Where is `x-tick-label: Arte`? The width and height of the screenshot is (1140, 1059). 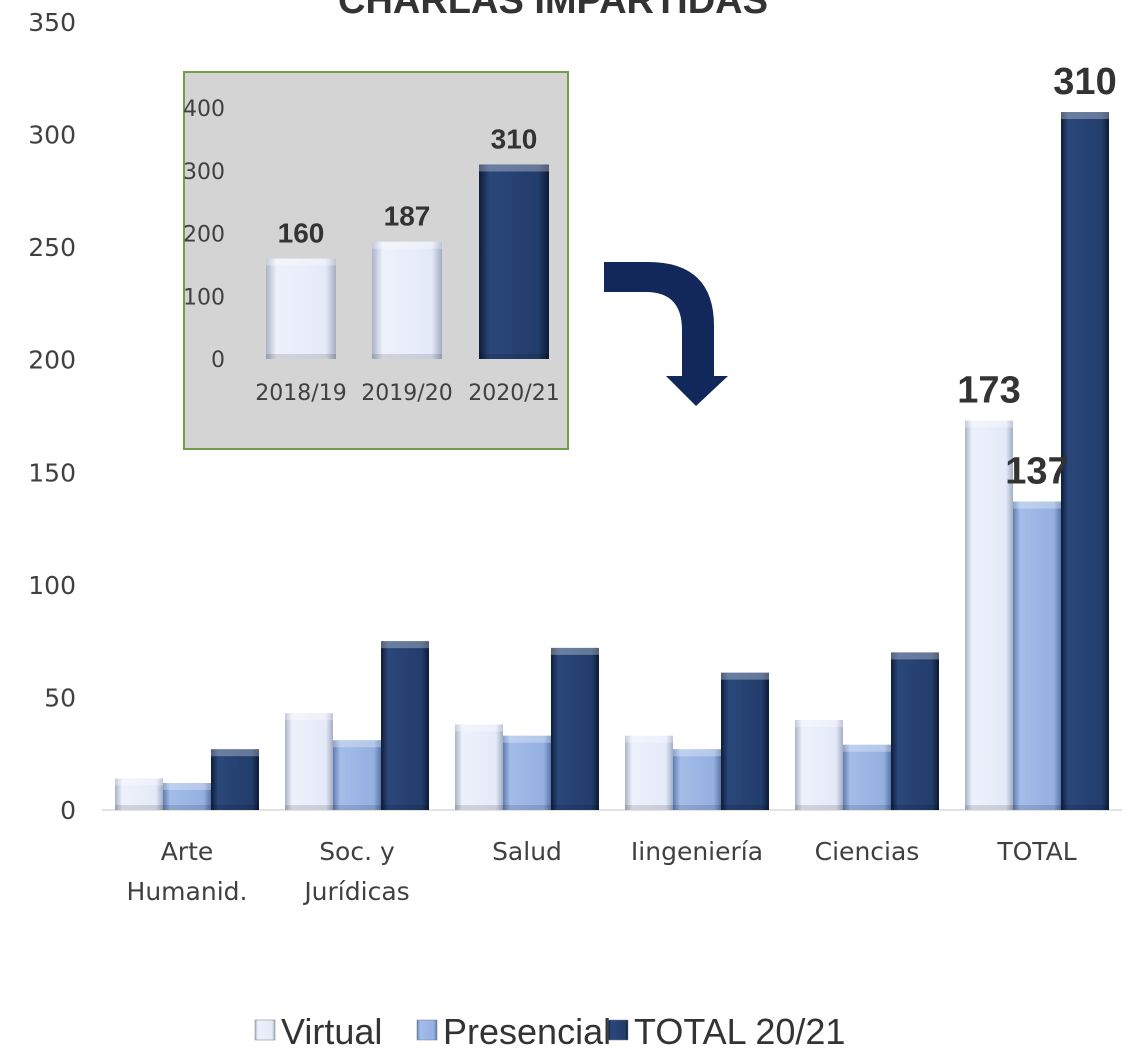
x-tick-label: Arte is located at coordinates (187, 851).